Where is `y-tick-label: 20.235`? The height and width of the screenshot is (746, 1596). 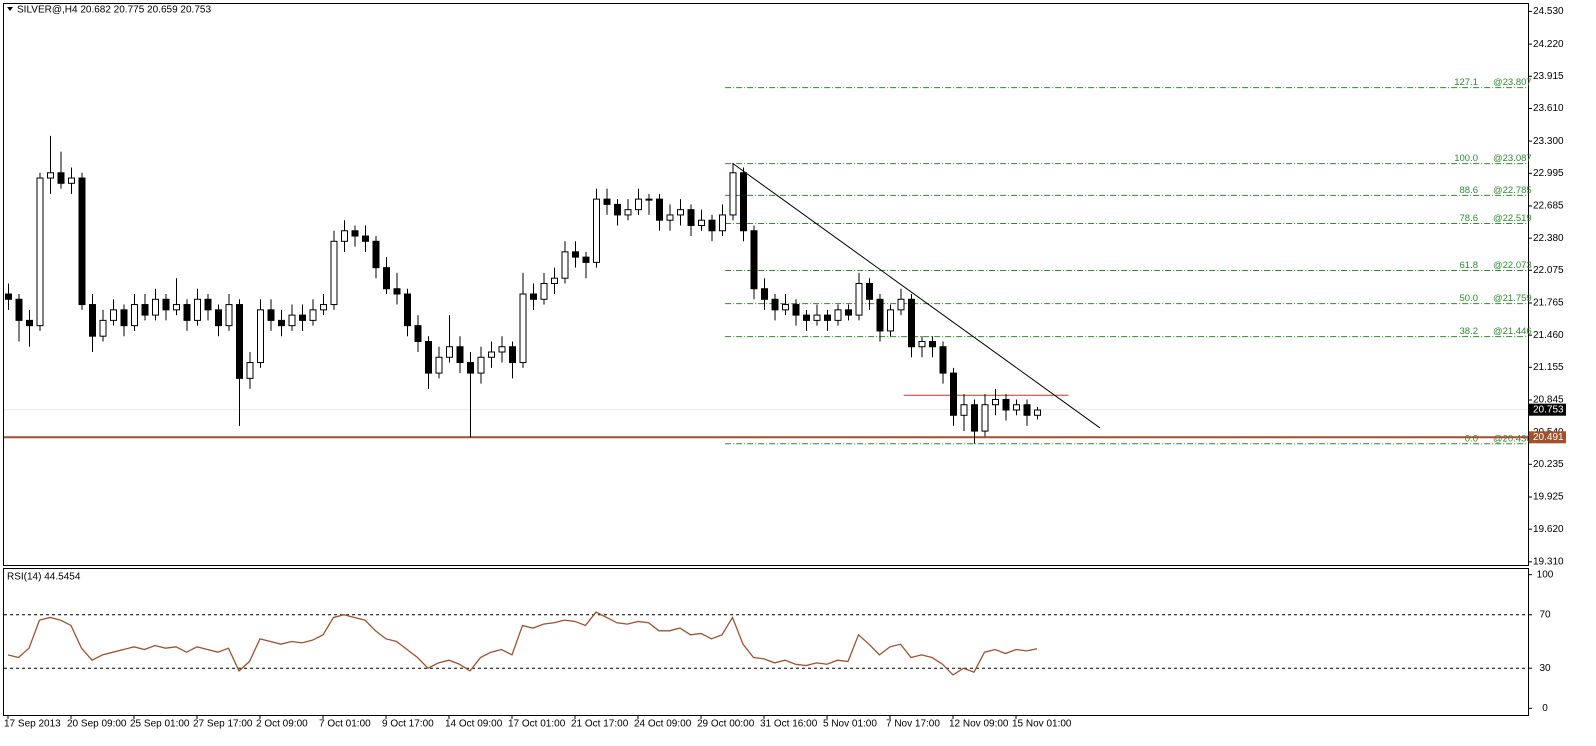 y-tick-label: 20.235 is located at coordinates (1548, 464).